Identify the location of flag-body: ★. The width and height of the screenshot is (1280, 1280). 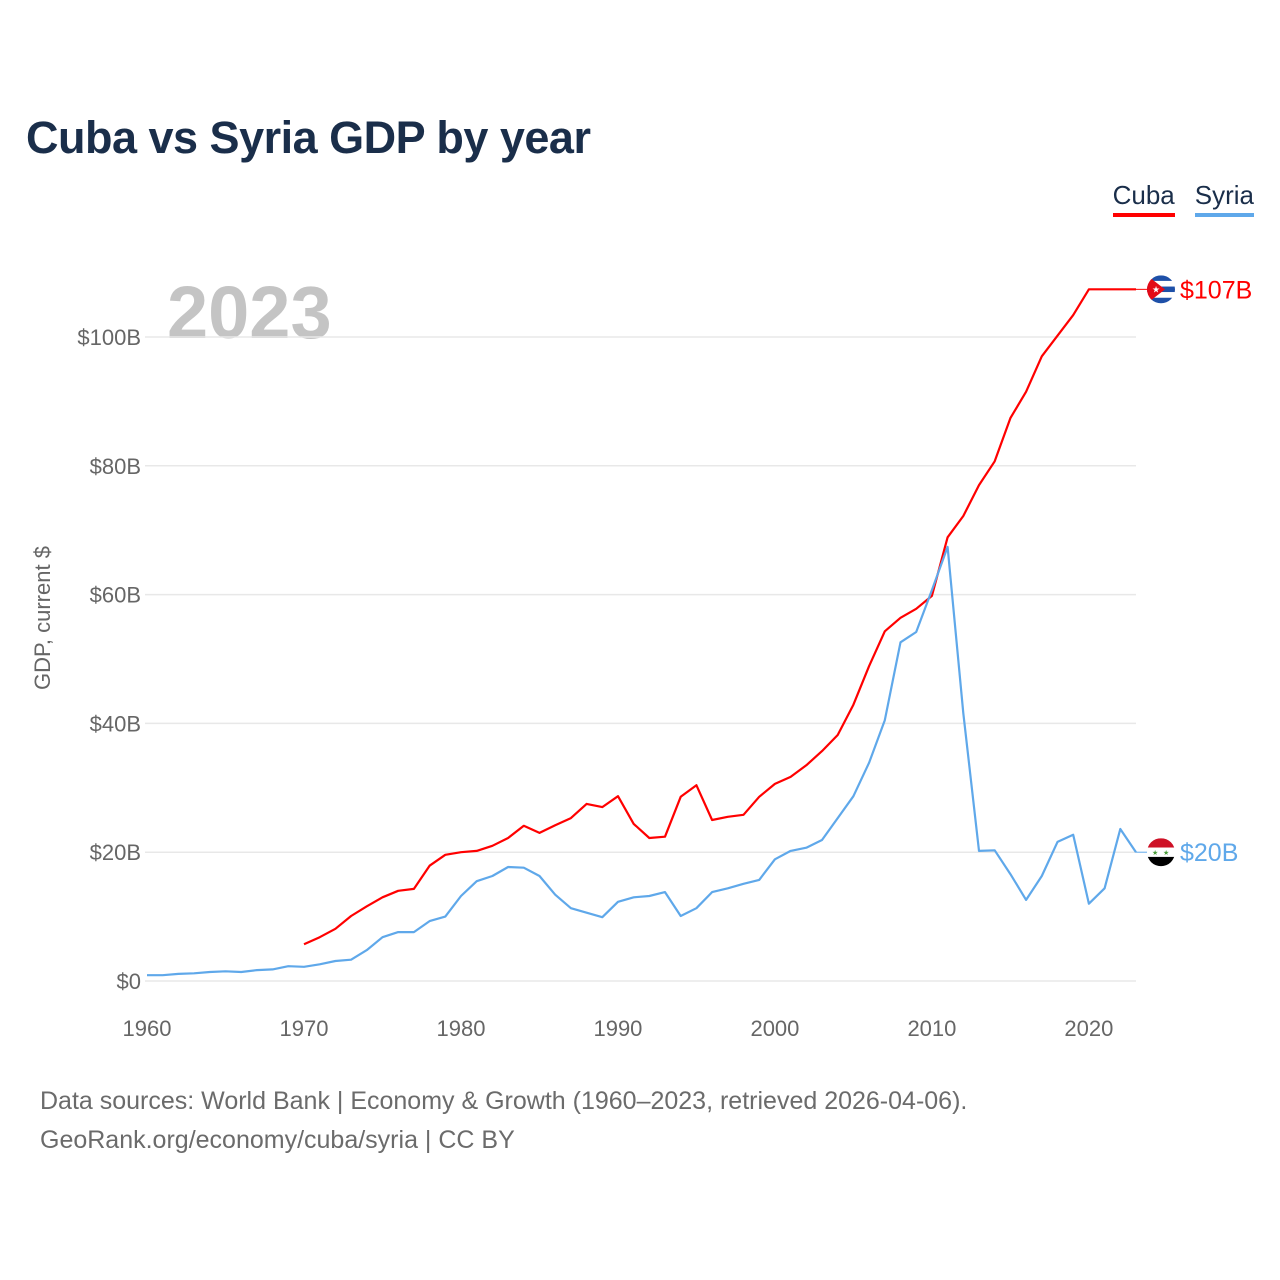
(1161, 289).